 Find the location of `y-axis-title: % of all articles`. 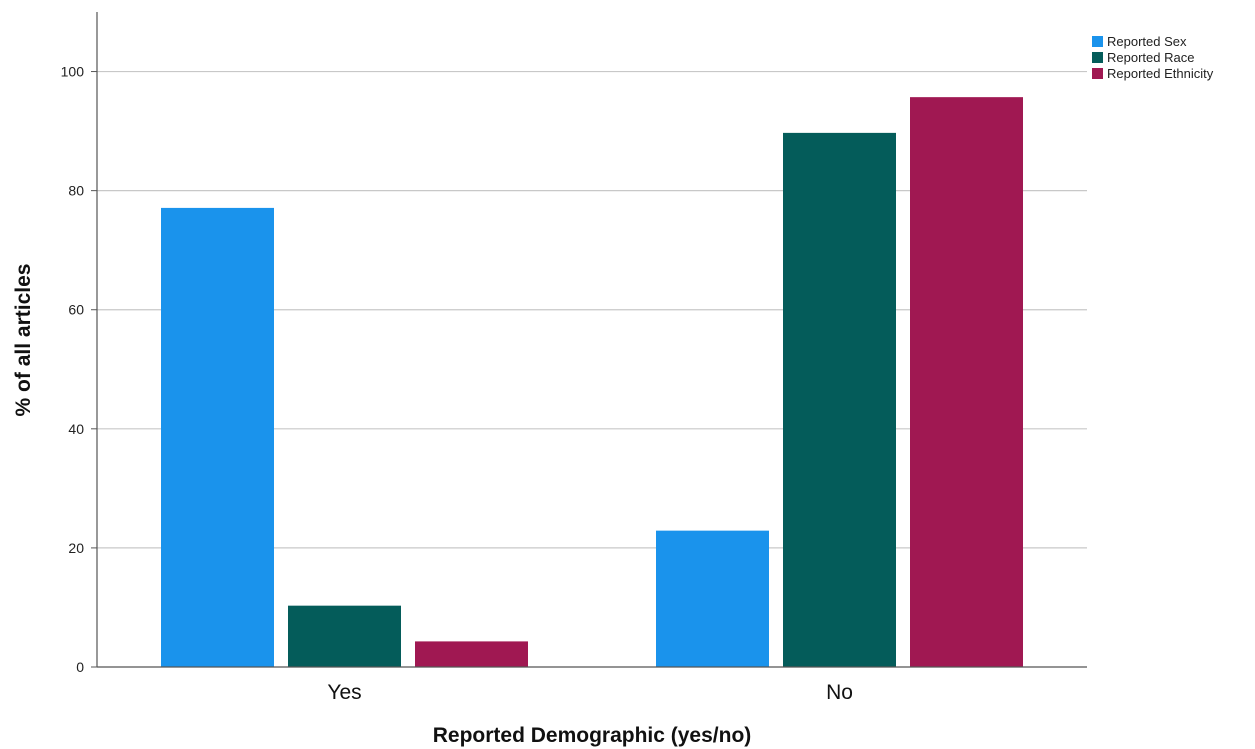

y-axis-title: % of all articles is located at coordinates (23, 340).